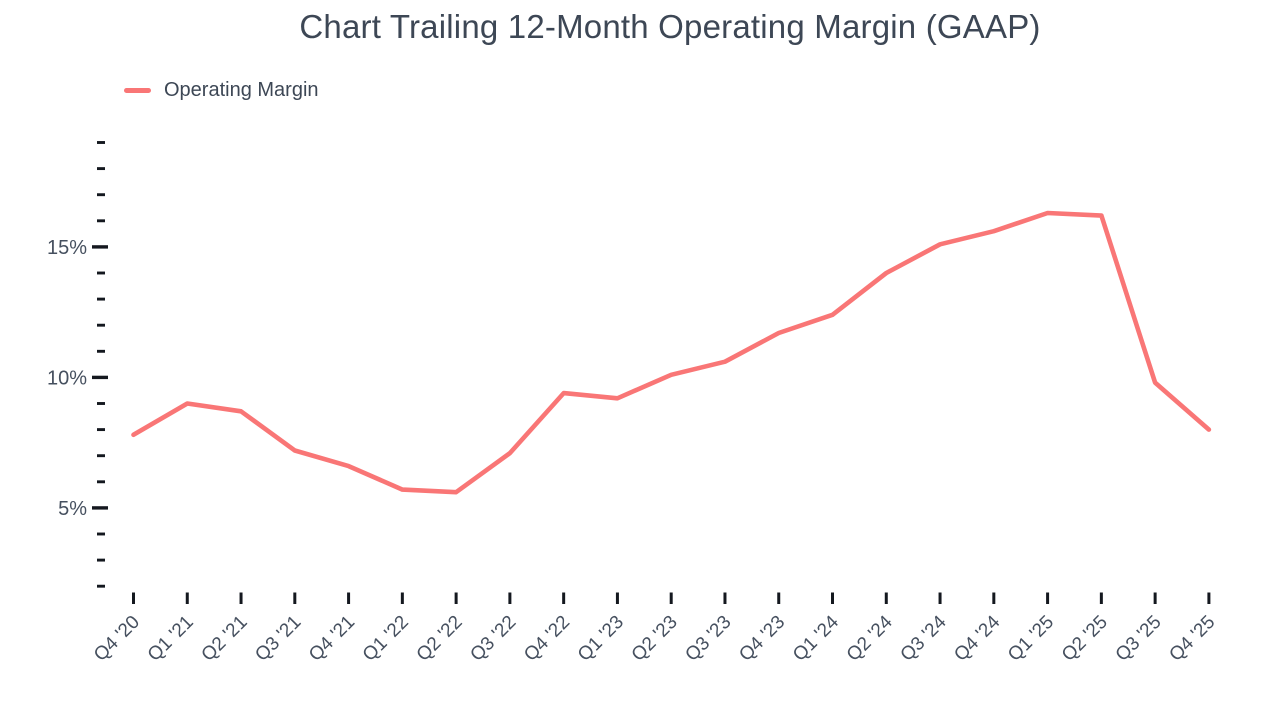 The height and width of the screenshot is (720, 1280). Describe the element at coordinates (547, 639) in the screenshot. I see `x-axis-label: Q4 '22` at that location.